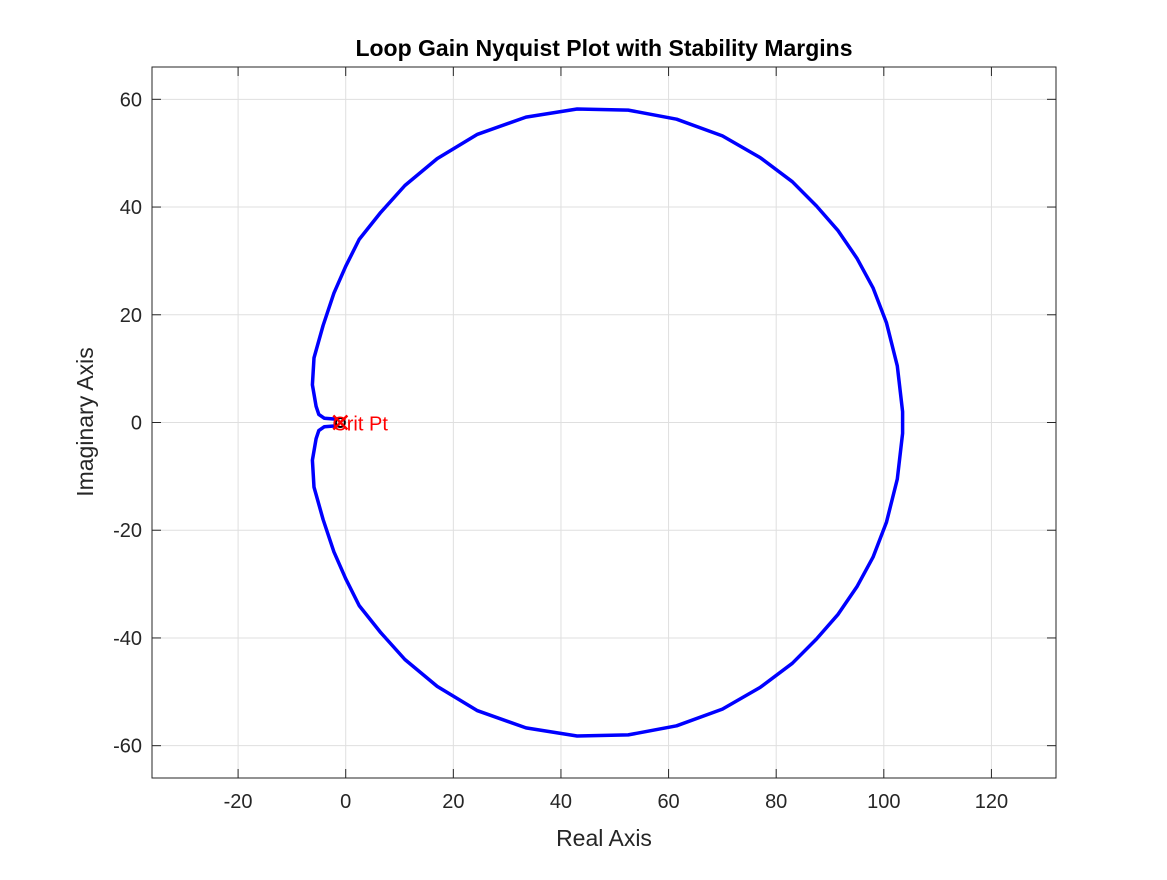 This screenshot has width=1167, height=880. Describe the element at coordinates (131, 100) in the screenshot. I see `y-tick-label: 60` at that location.